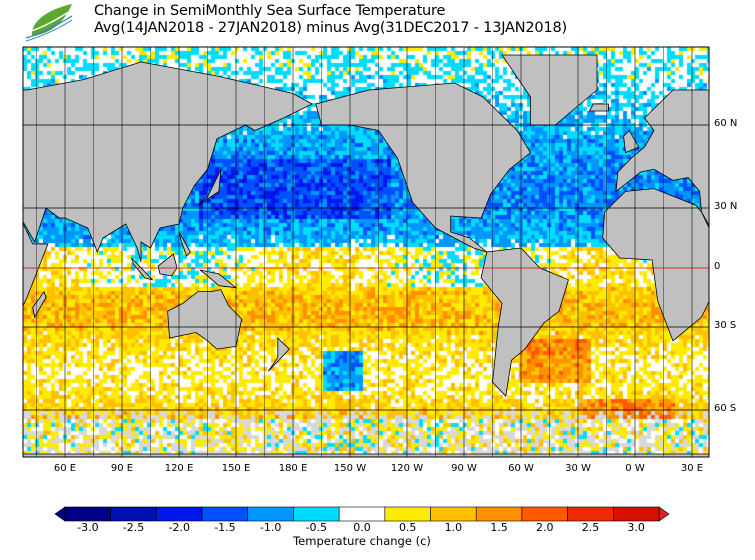  What do you see at coordinates (664, 514) in the screenshot?
I see `colorbar-max-arrow` at bounding box center [664, 514].